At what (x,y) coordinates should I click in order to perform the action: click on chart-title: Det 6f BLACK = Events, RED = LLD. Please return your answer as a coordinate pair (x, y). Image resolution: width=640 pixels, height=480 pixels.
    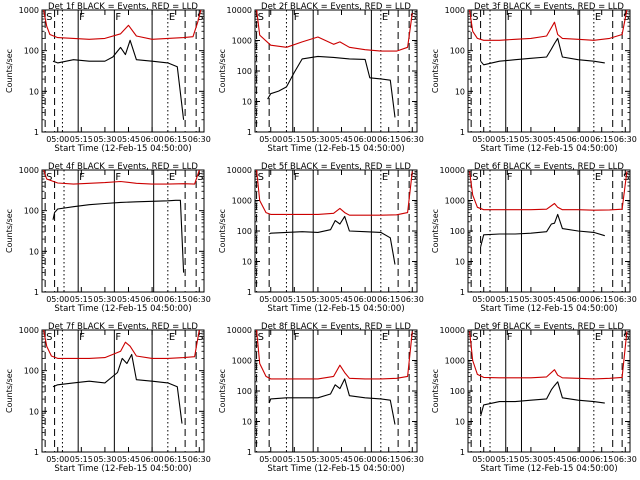
    Looking at the image, I should click on (549, 167).